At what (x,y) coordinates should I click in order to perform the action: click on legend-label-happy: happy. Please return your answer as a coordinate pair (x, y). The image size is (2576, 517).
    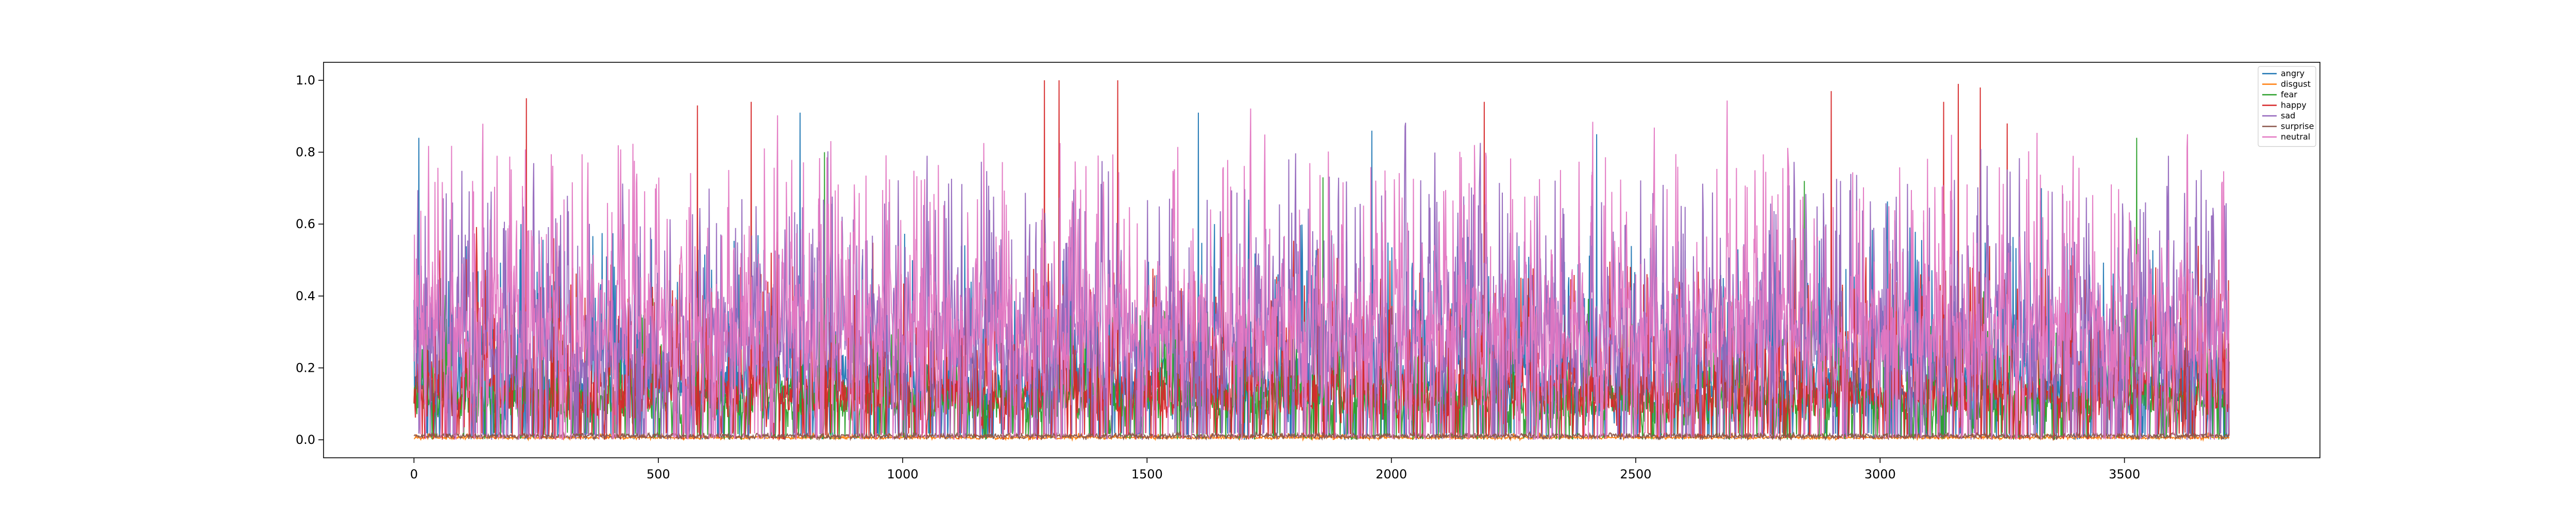
    Looking at the image, I should click on (2294, 105).